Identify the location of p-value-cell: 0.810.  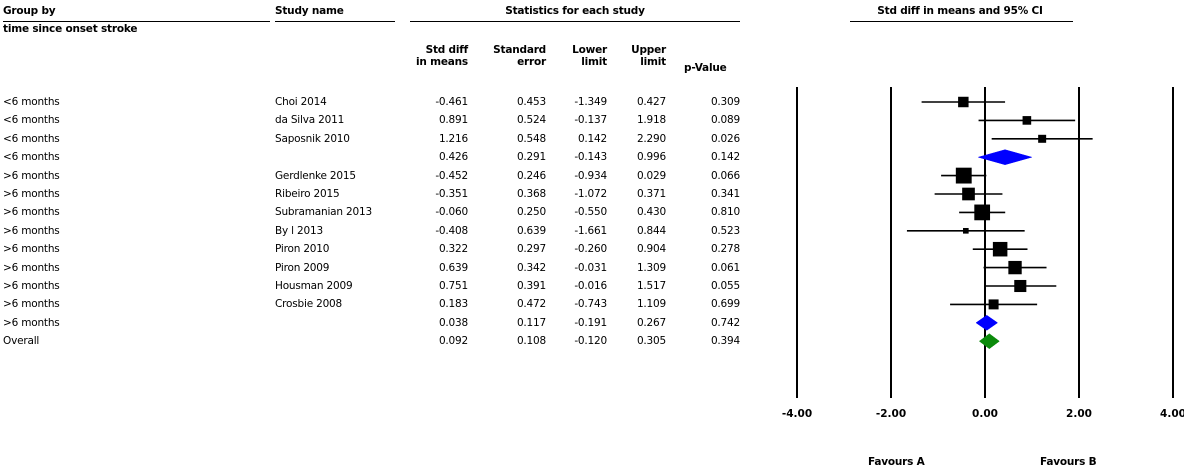
(725, 212).